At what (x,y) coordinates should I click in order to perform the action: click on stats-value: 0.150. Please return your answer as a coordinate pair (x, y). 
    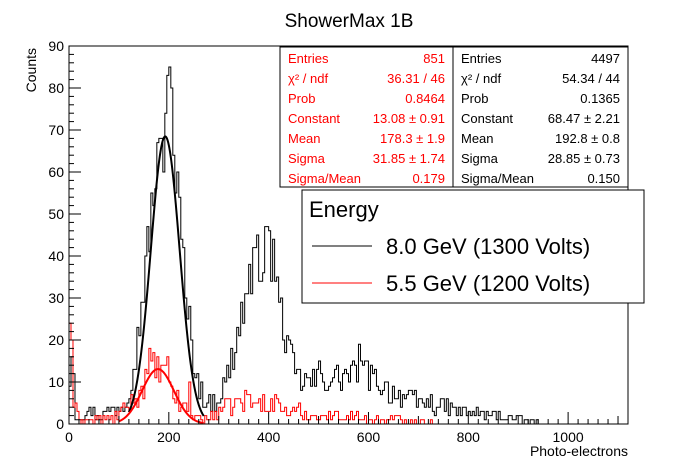
    Looking at the image, I should click on (603, 178).